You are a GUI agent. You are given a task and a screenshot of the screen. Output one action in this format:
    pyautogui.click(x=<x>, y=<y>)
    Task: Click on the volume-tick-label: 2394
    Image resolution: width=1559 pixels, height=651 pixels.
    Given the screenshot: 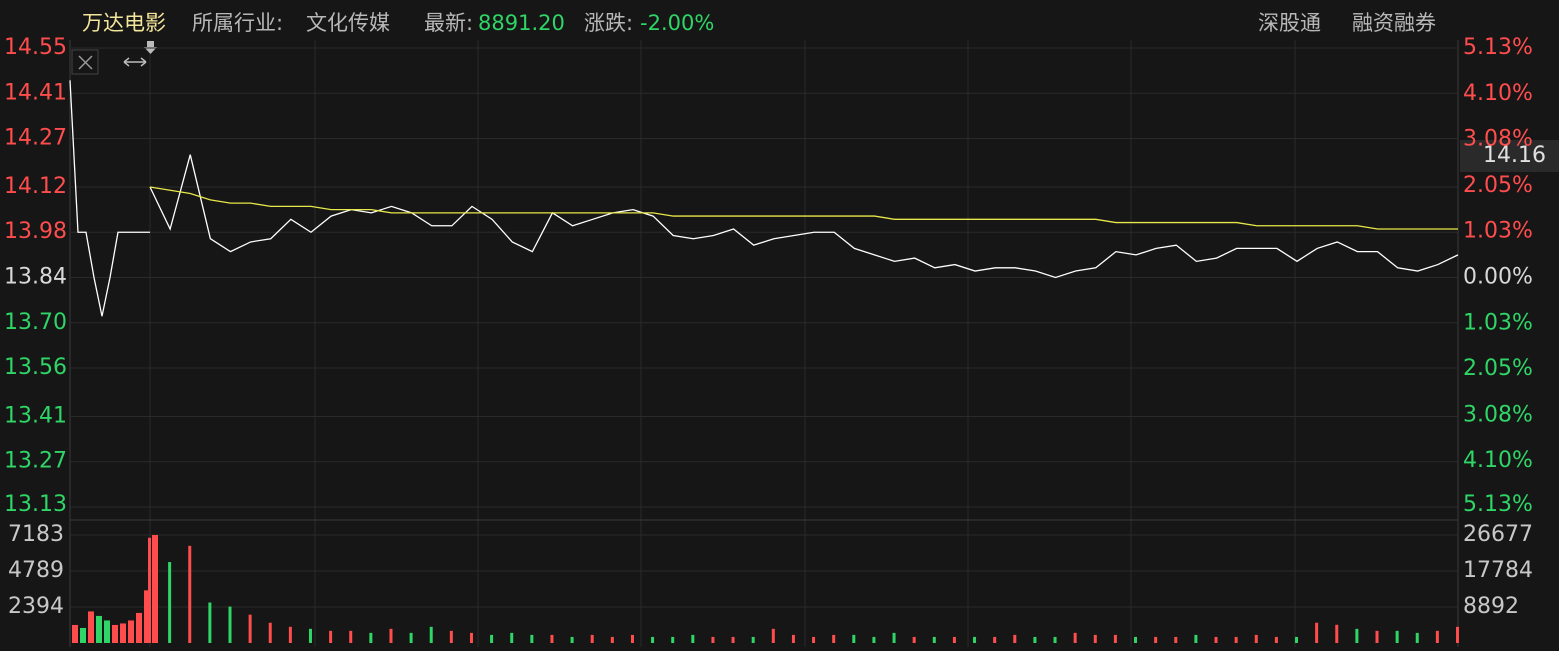 What is the action you would take?
    pyautogui.click(x=36, y=606)
    